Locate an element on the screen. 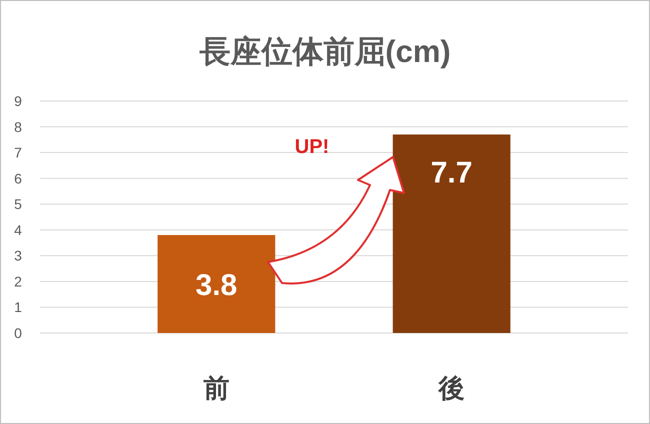  x-tick-label: 前 is located at coordinates (216, 388).